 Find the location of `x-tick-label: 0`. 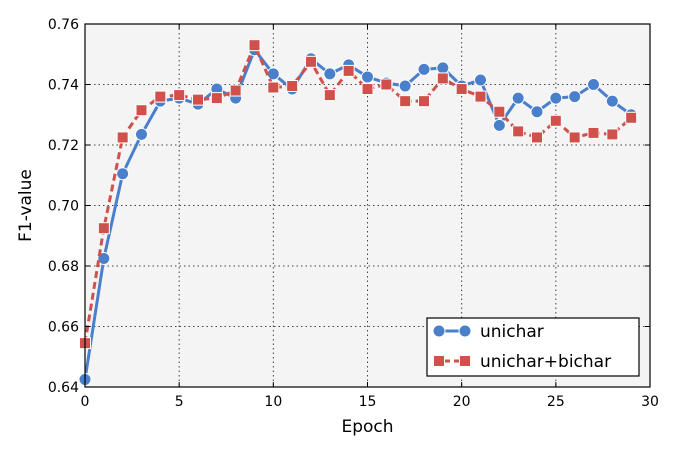

x-tick-label: 0 is located at coordinates (85, 402).